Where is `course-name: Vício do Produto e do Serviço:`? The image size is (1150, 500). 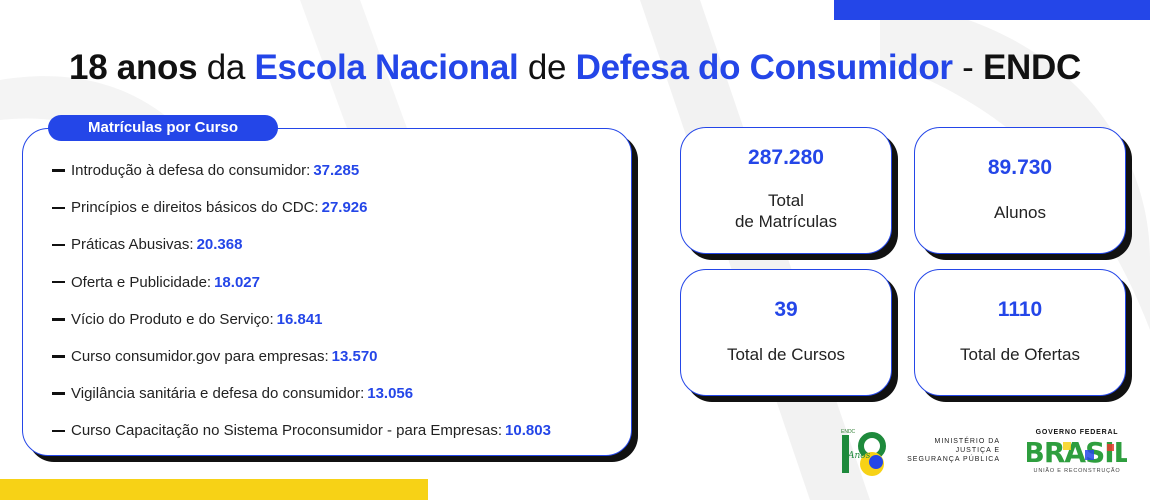 course-name: Vício do Produto e do Serviço: is located at coordinates (172, 319).